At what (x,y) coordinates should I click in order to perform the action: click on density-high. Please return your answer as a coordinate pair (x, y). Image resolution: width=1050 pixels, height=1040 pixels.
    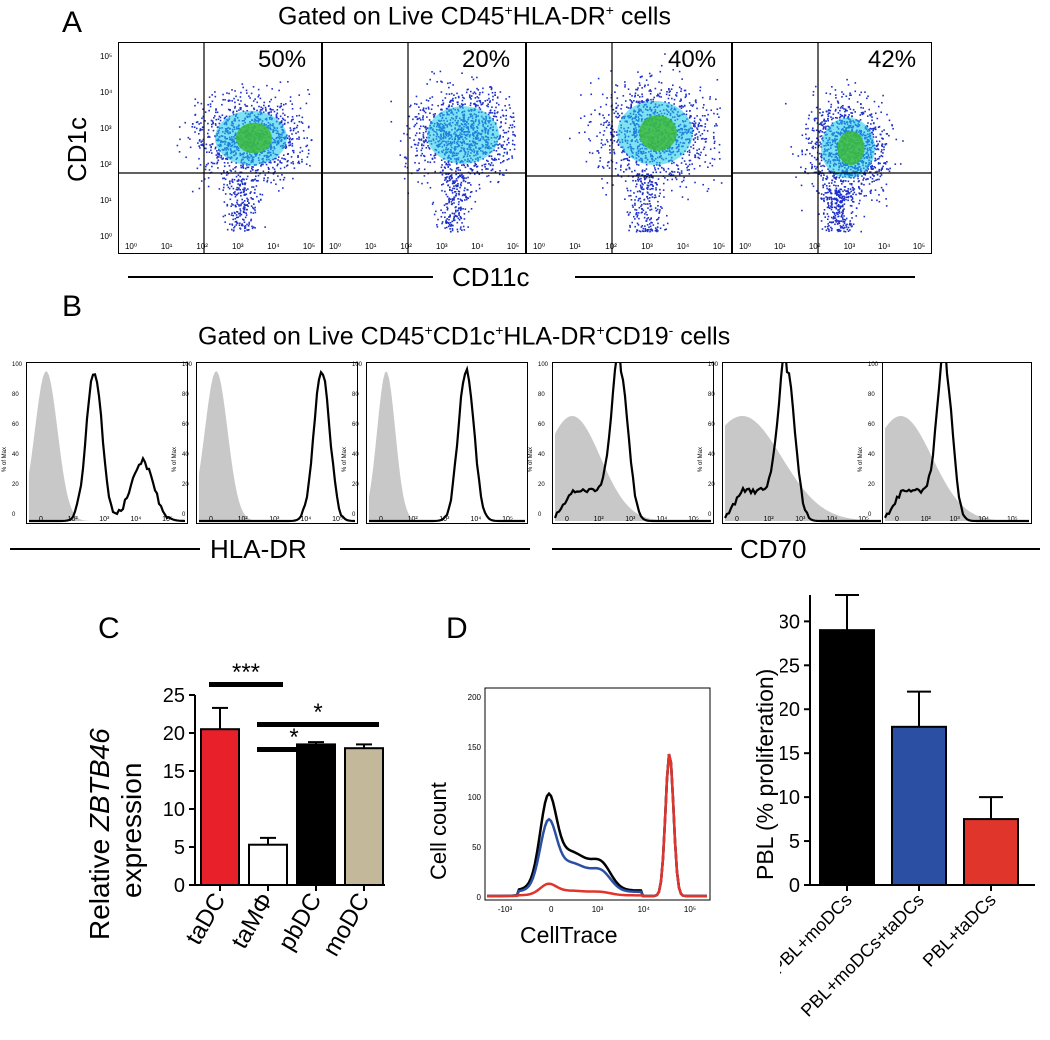
    Looking at the image, I should click on (254, 138).